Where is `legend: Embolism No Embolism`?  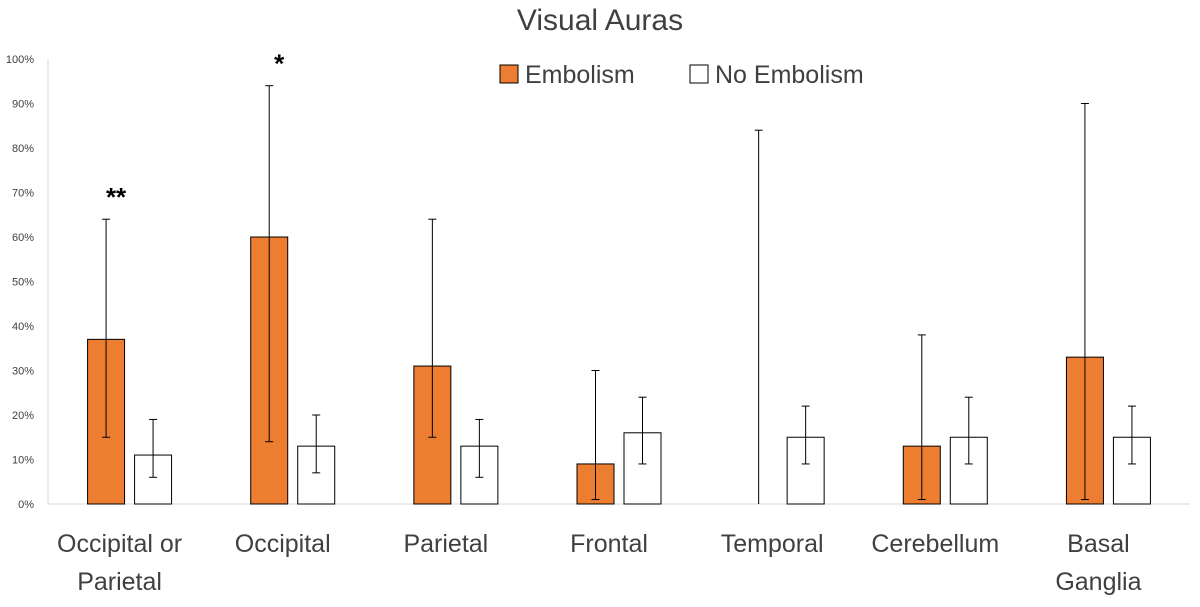 legend: Embolism No Embolism is located at coordinates (681, 75).